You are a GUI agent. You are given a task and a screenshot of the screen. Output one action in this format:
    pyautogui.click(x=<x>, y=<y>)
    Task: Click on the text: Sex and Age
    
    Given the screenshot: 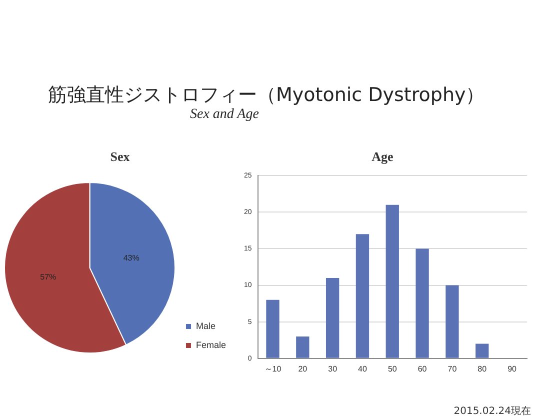 What is the action you would take?
    pyautogui.click(x=224, y=115)
    